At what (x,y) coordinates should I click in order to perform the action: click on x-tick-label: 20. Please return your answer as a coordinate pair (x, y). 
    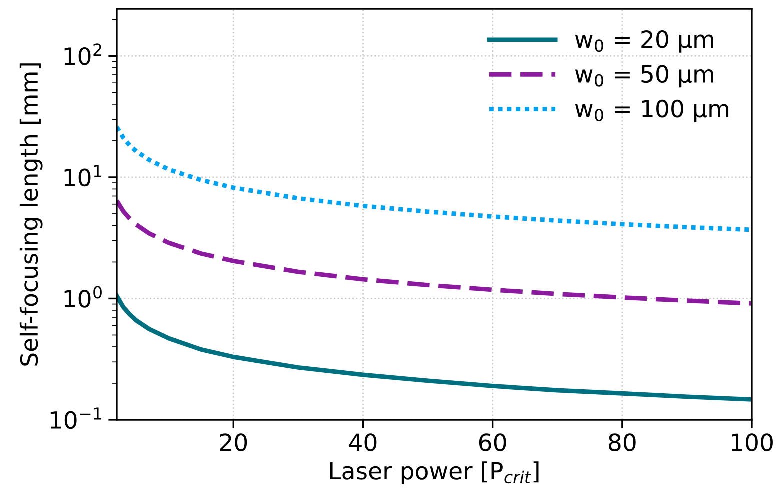
    Looking at the image, I should click on (234, 443).